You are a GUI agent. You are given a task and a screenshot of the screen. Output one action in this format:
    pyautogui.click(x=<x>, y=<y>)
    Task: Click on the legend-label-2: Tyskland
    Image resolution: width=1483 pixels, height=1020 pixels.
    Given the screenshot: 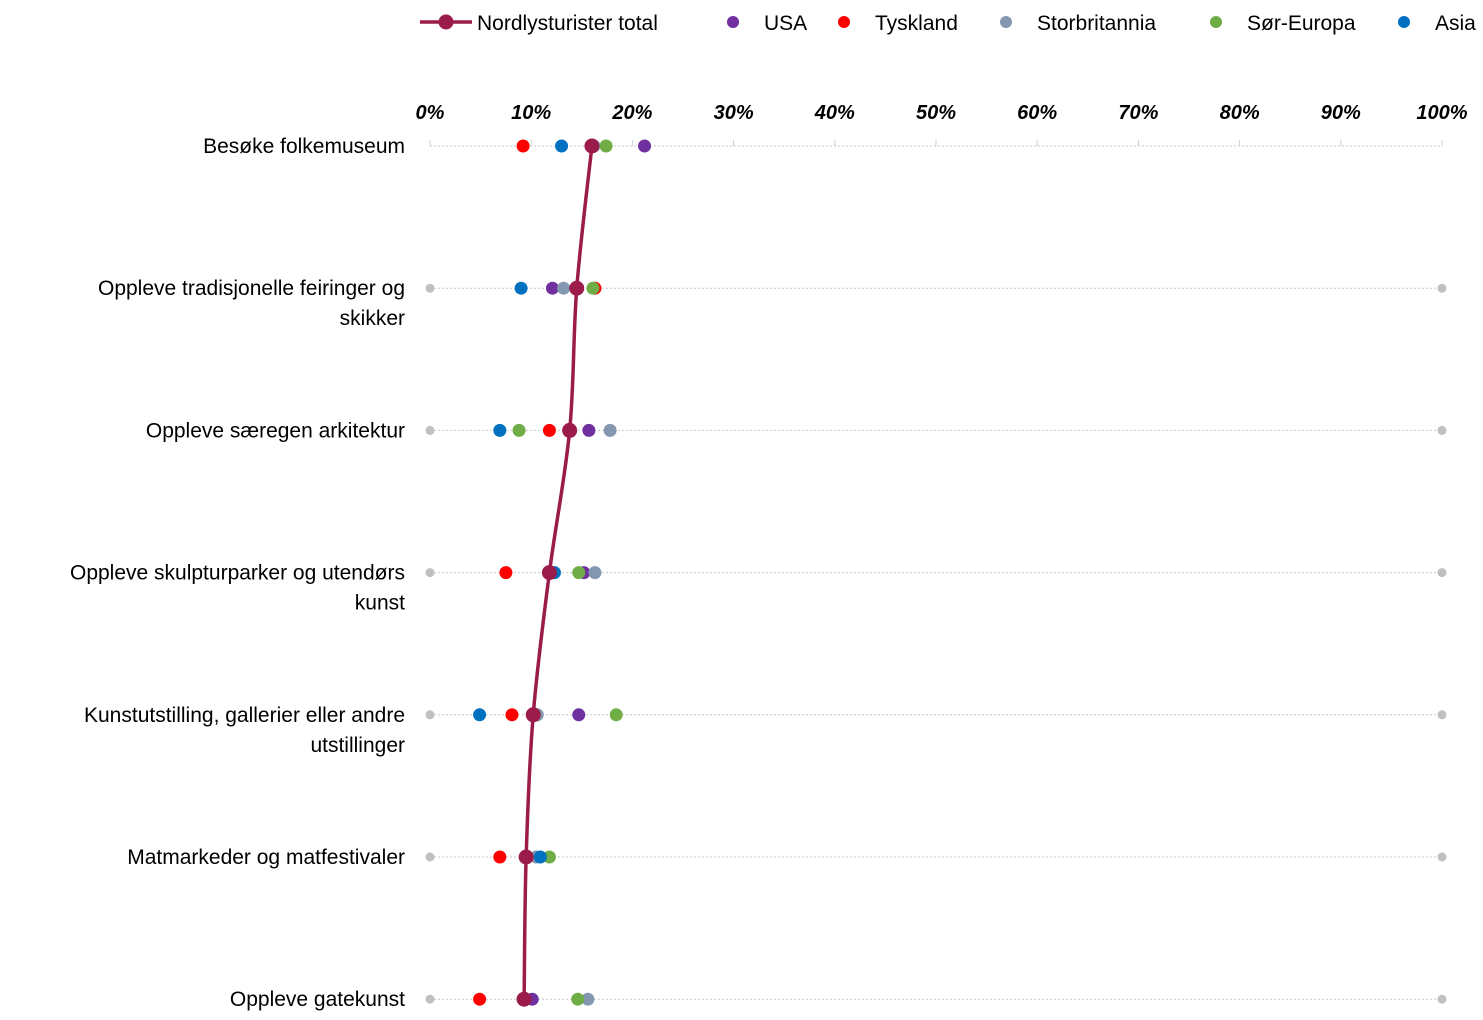 What is the action you would take?
    pyautogui.click(x=916, y=23)
    